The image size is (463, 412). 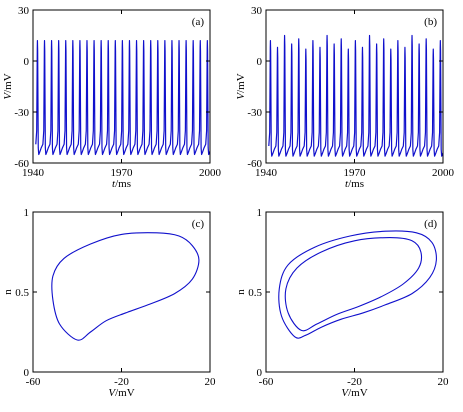 I want to click on panel-label: (d), so click(x=430, y=224).